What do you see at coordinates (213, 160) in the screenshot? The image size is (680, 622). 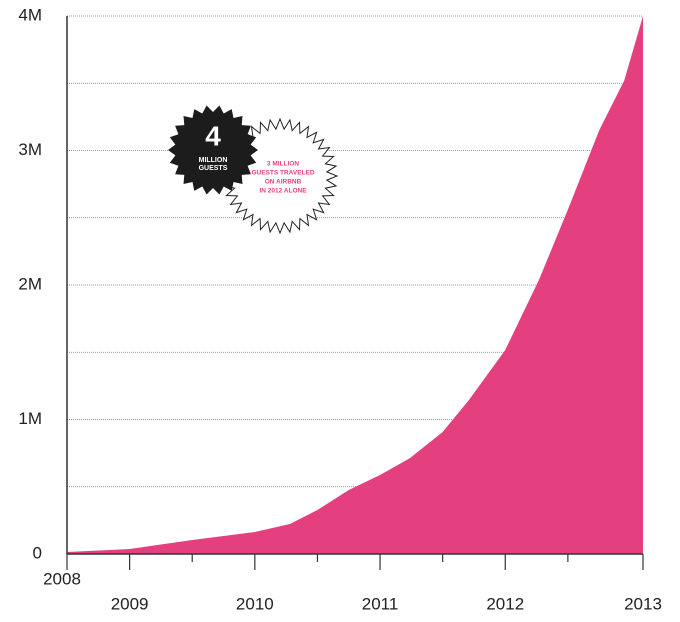 I see `badge-text: MILLION` at bounding box center [213, 160].